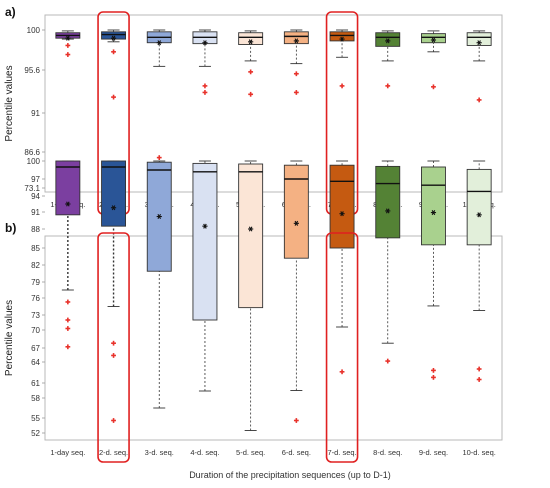 The height and width of the screenshot is (488, 550). Describe the element at coordinates (32, 152) in the screenshot. I see `y-tick-label: 86.6` at that location.